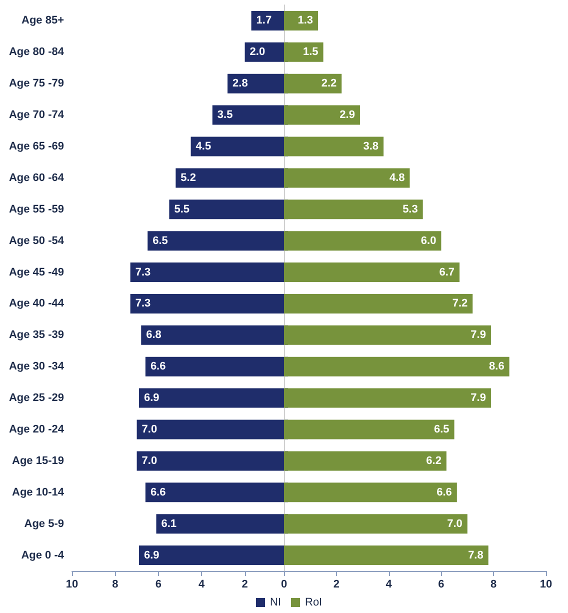 The height and width of the screenshot is (613, 568). I want to click on y-tick-label: Age 55 -59, so click(36, 209).